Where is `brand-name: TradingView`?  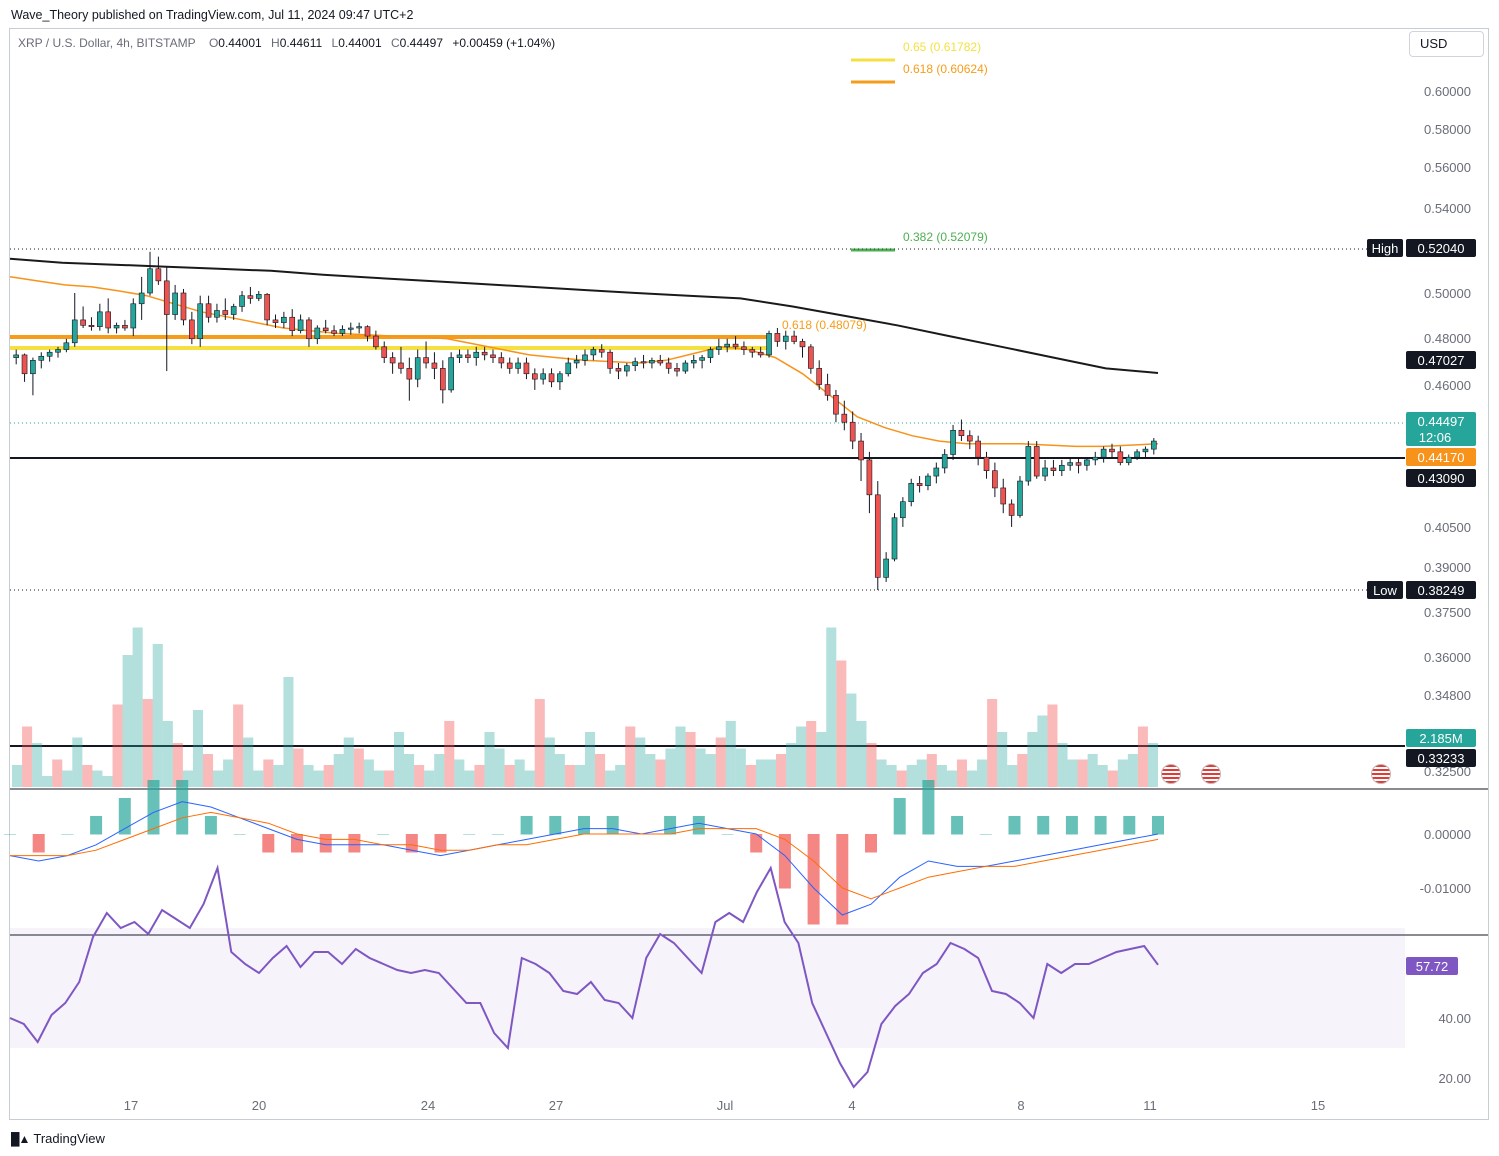 brand-name: TradingView is located at coordinates (69, 1138).